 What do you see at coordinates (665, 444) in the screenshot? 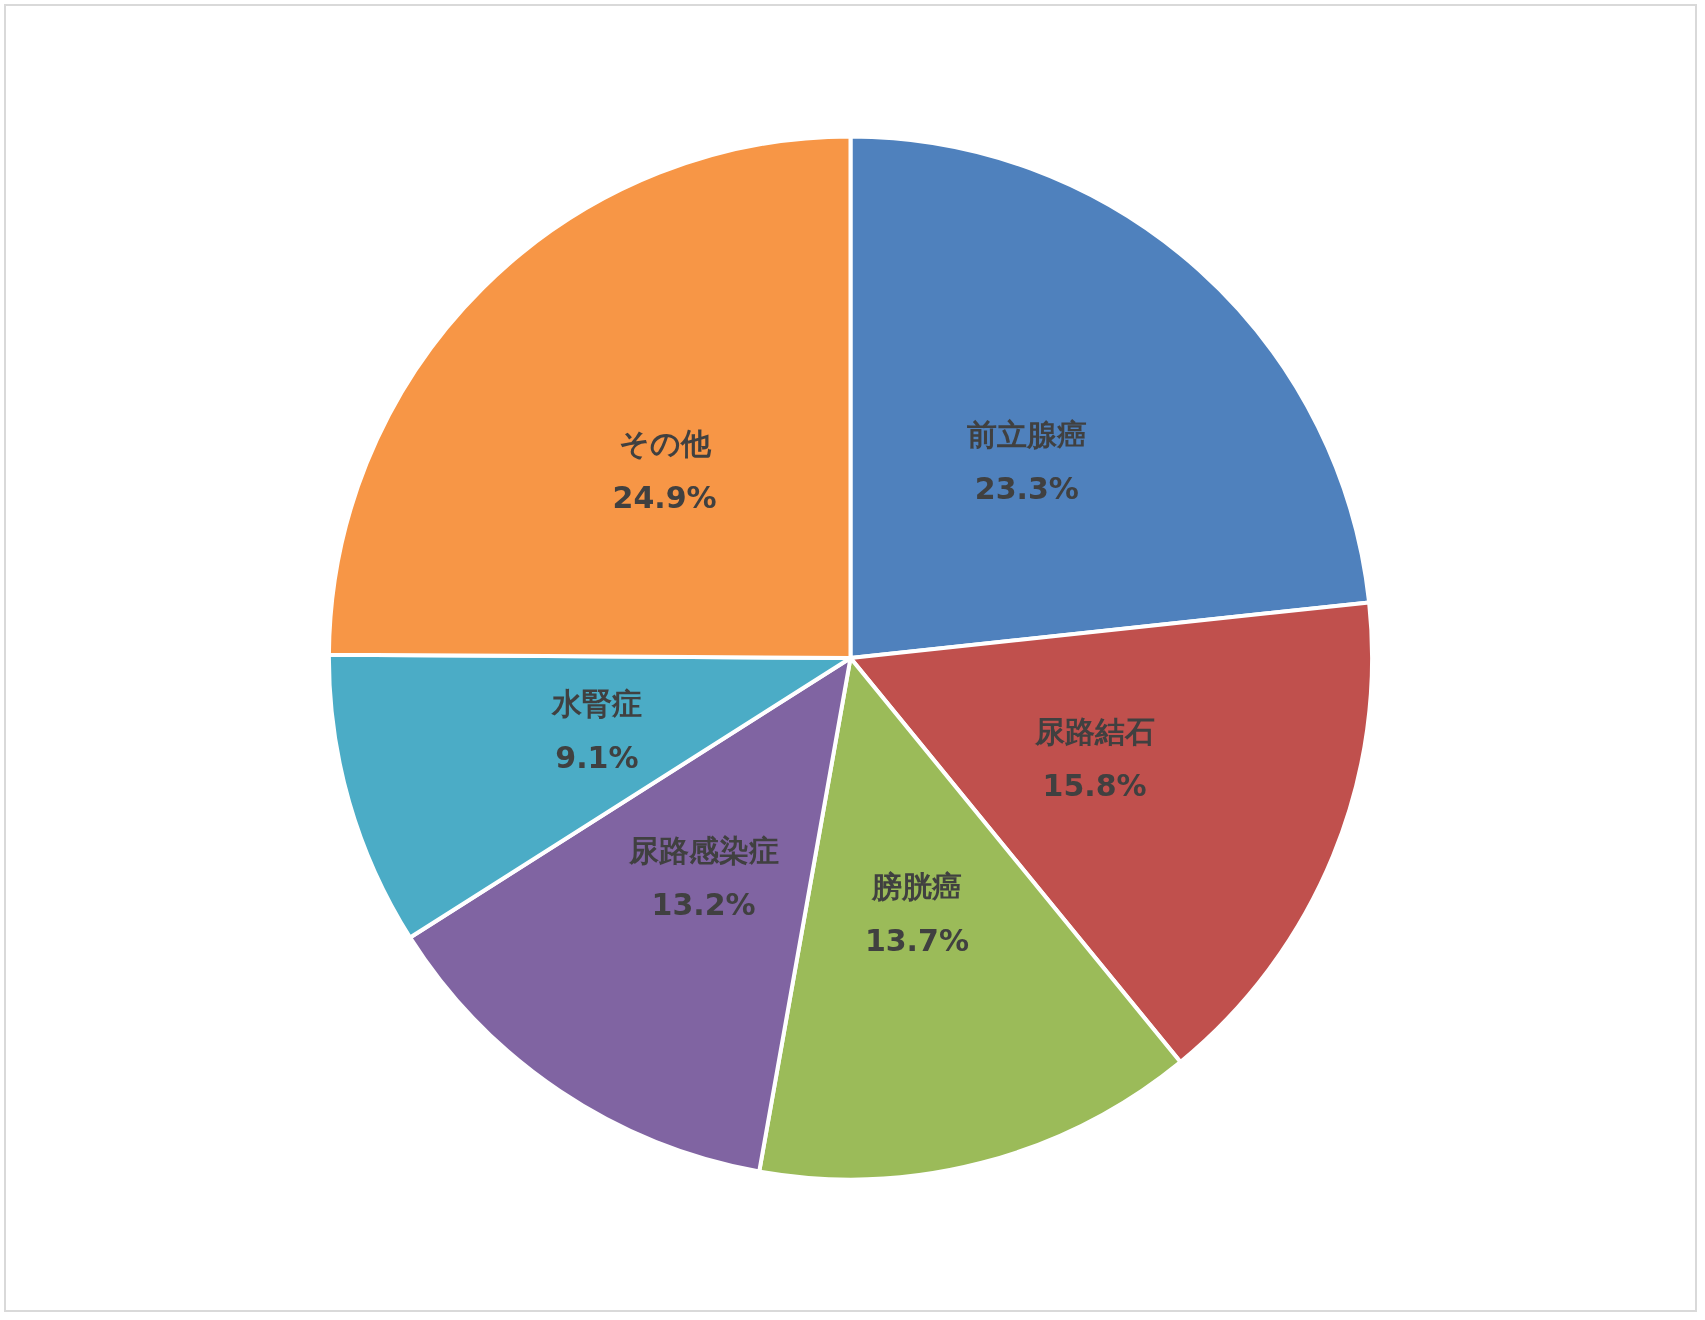
I see `slice-label: その他` at bounding box center [665, 444].